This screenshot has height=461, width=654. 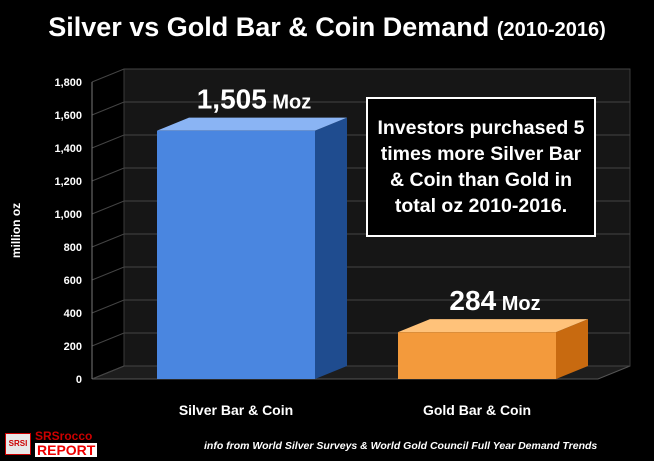 What do you see at coordinates (236, 410) in the screenshot?
I see `x-category-label: Silver Bar & Coin` at bounding box center [236, 410].